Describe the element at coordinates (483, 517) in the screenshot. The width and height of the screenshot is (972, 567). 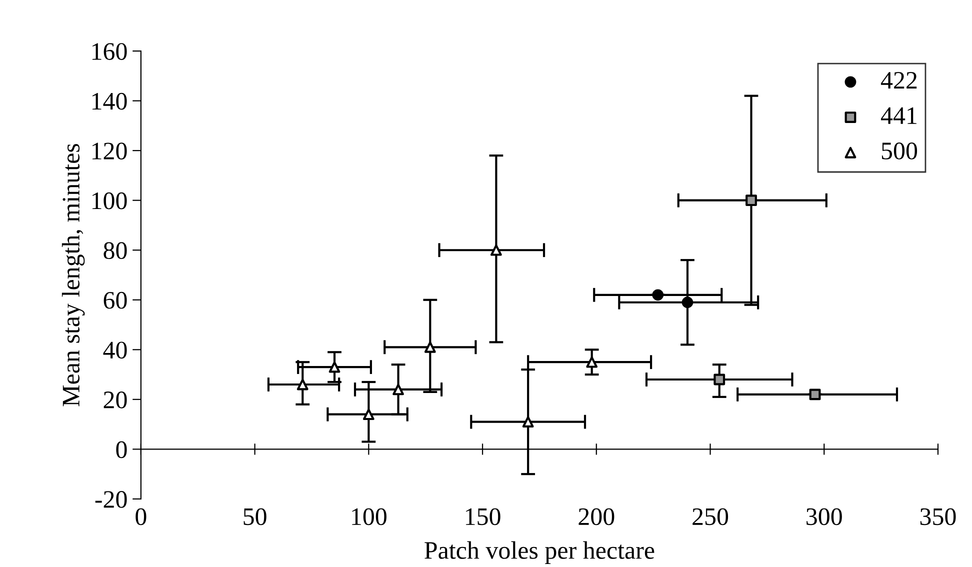
I see `x-tick-label: 150` at that location.